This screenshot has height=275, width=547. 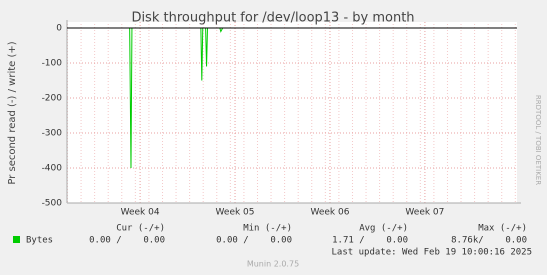 I want to click on legend-label: Bytes, so click(x=39, y=241).